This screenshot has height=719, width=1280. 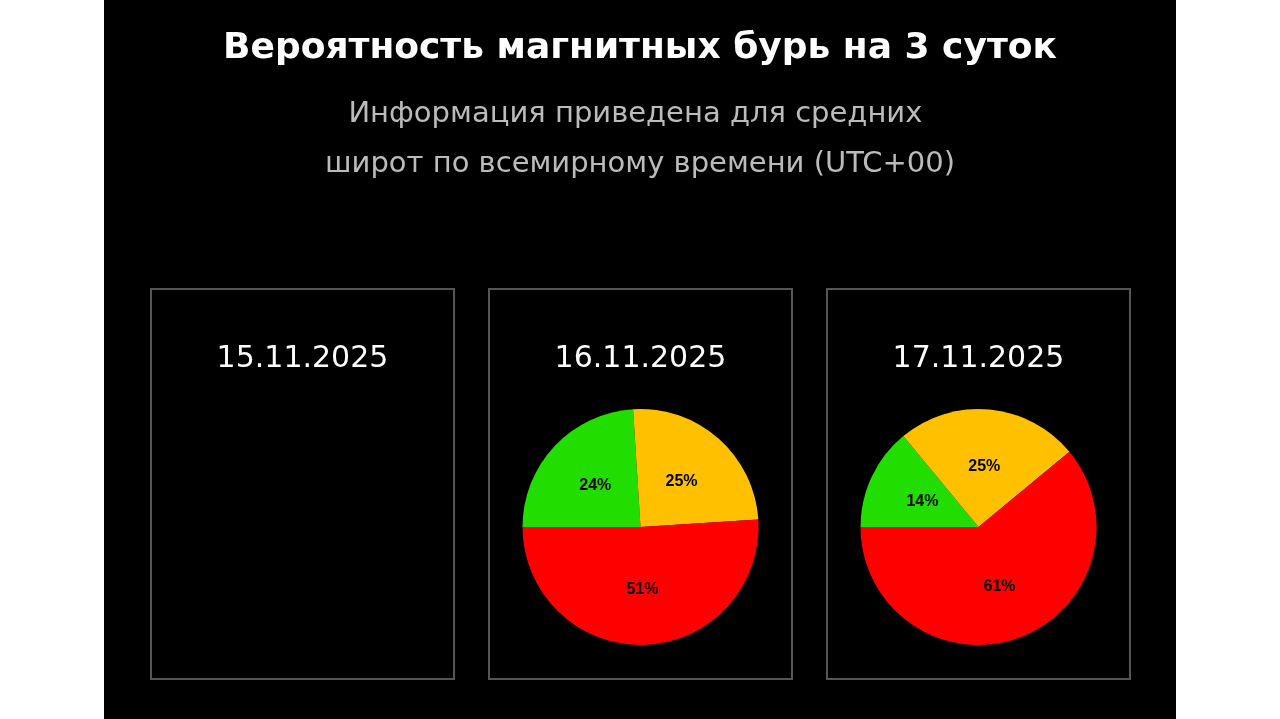 What do you see at coordinates (999, 585) in the screenshot?
I see `data-label: 61%` at bounding box center [999, 585].